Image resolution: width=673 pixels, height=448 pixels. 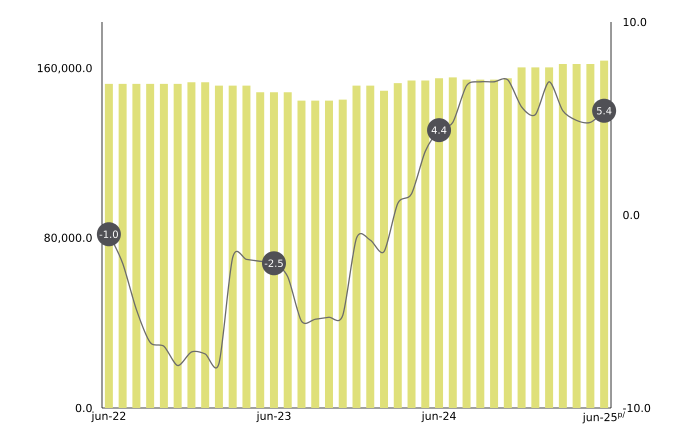 I want to click on x-tick-label: jun-23, so click(x=273, y=417).